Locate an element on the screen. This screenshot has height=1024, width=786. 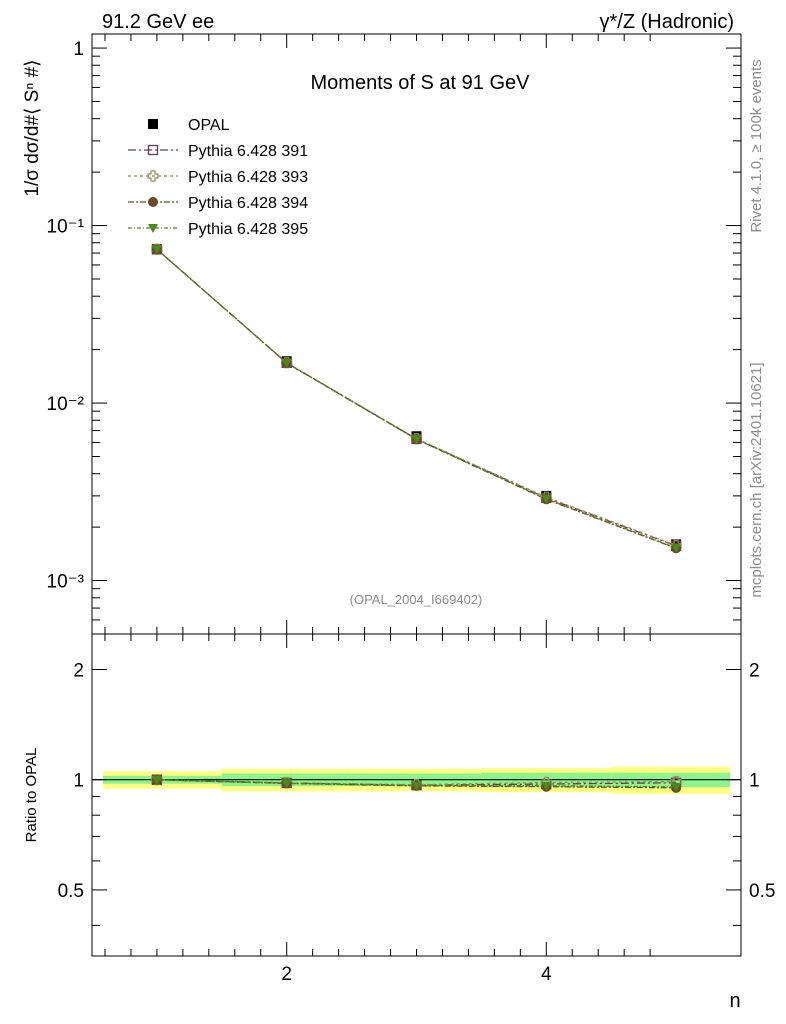
y-tick-label: 1 is located at coordinates (78, 49).